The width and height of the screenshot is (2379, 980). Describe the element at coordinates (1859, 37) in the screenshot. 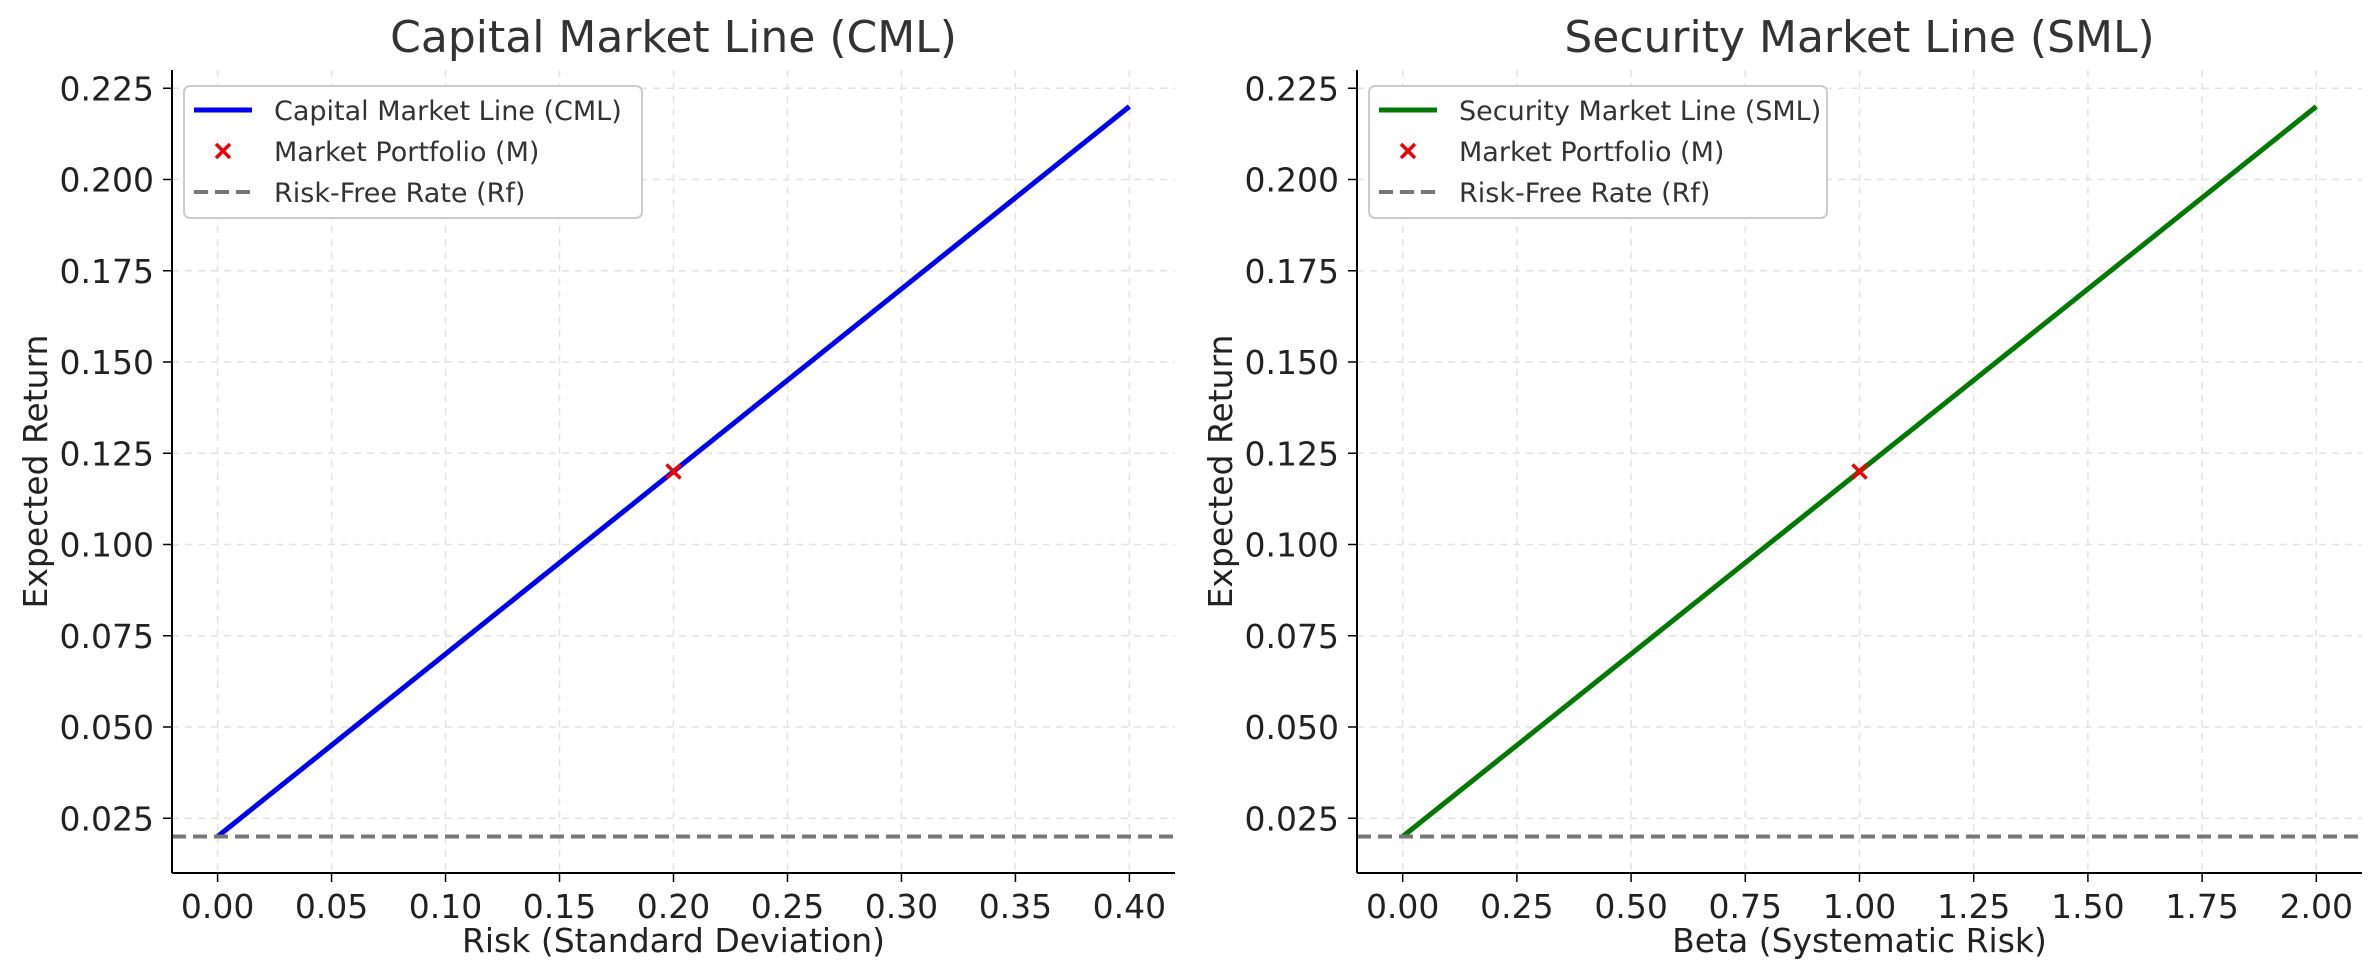

I see `sml-chart-title: Security Market Line (SML)` at that location.